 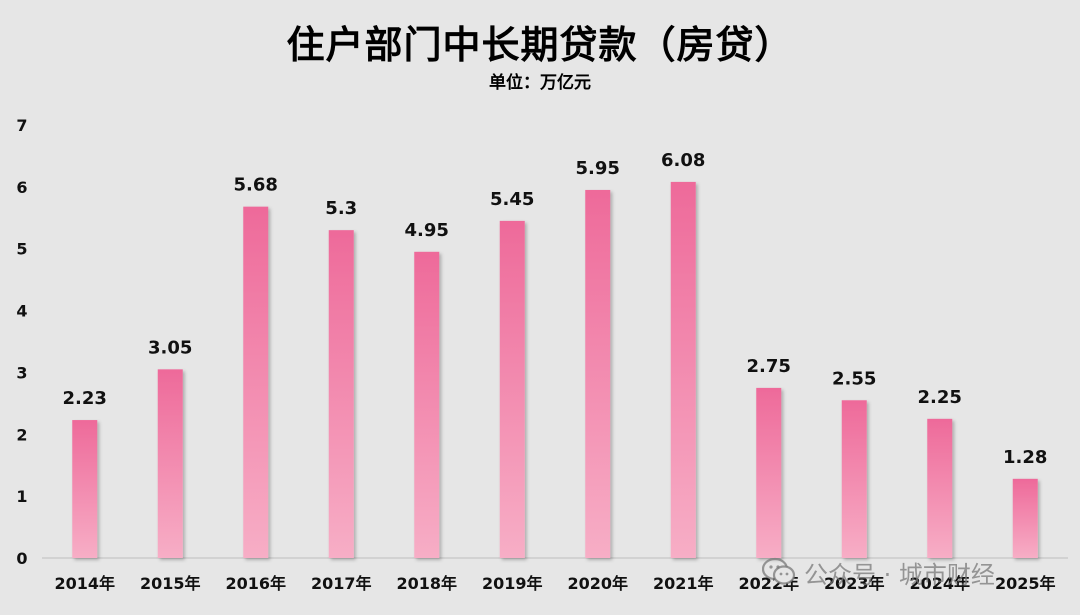 I want to click on x-tick-label: 2017年, so click(x=341, y=583).